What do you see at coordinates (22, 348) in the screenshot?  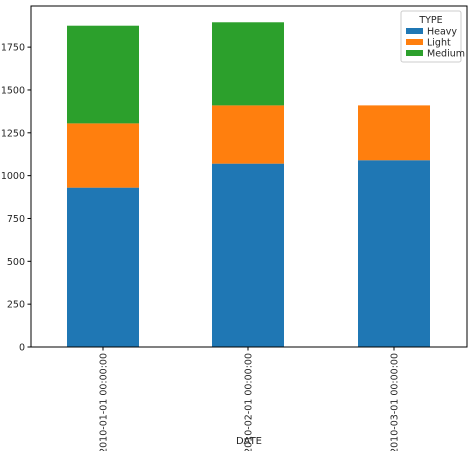 I see `y-tick-label: 0` at bounding box center [22, 348].